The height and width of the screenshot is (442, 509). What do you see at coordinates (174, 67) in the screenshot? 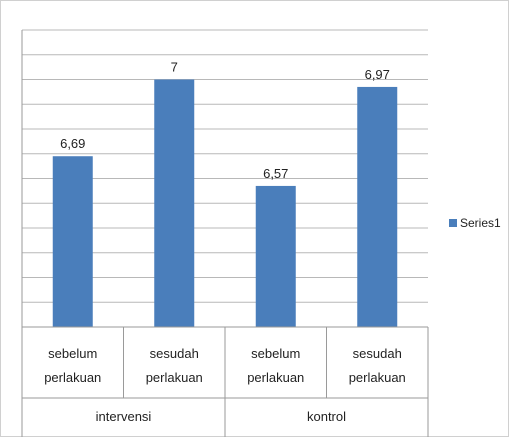
I see `data-label: 7` at bounding box center [174, 67].